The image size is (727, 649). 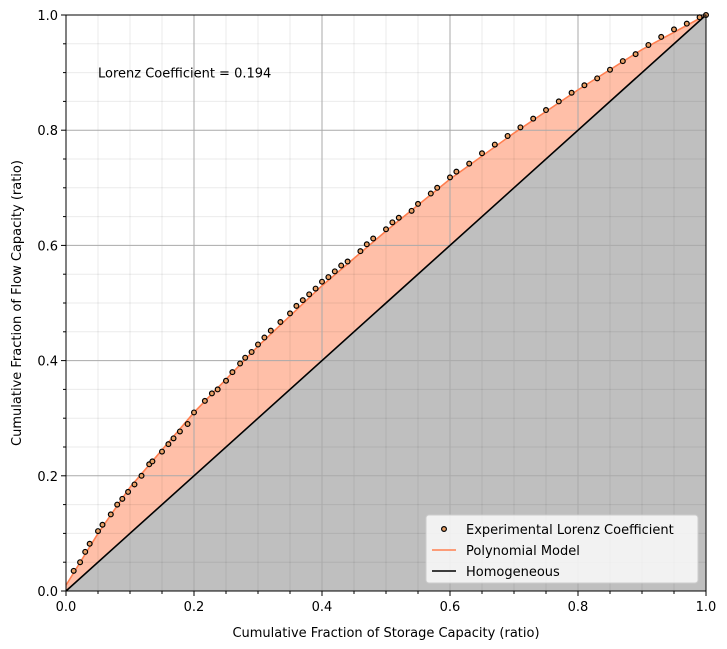 What do you see at coordinates (66, 607) in the screenshot?
I see `x-tick-label: 0.0` at bounding box center [66, 607].